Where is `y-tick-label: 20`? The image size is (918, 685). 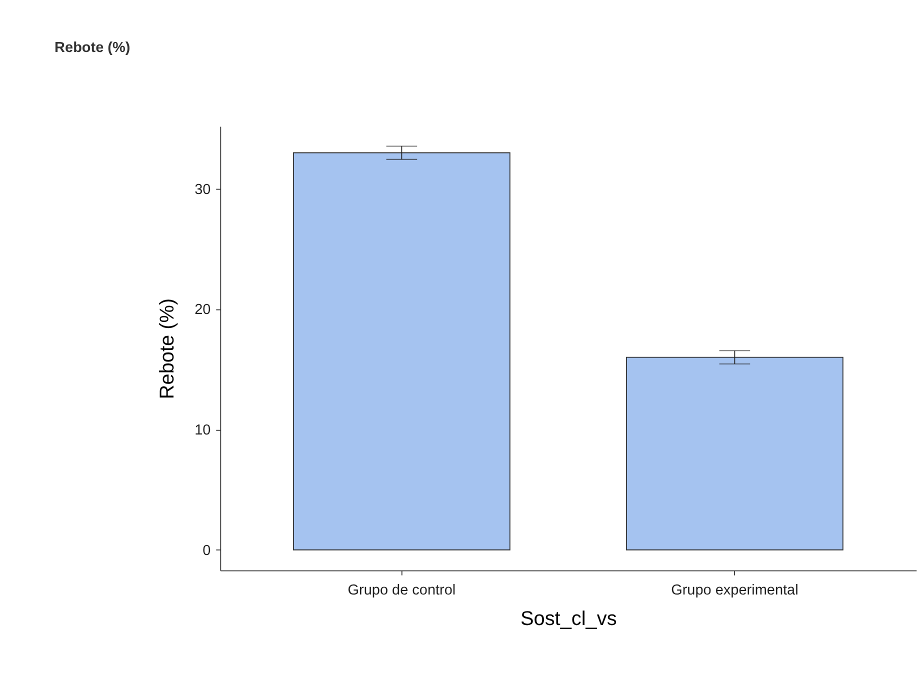 y-tick-label: 20 is located at coordinates (202, 310).